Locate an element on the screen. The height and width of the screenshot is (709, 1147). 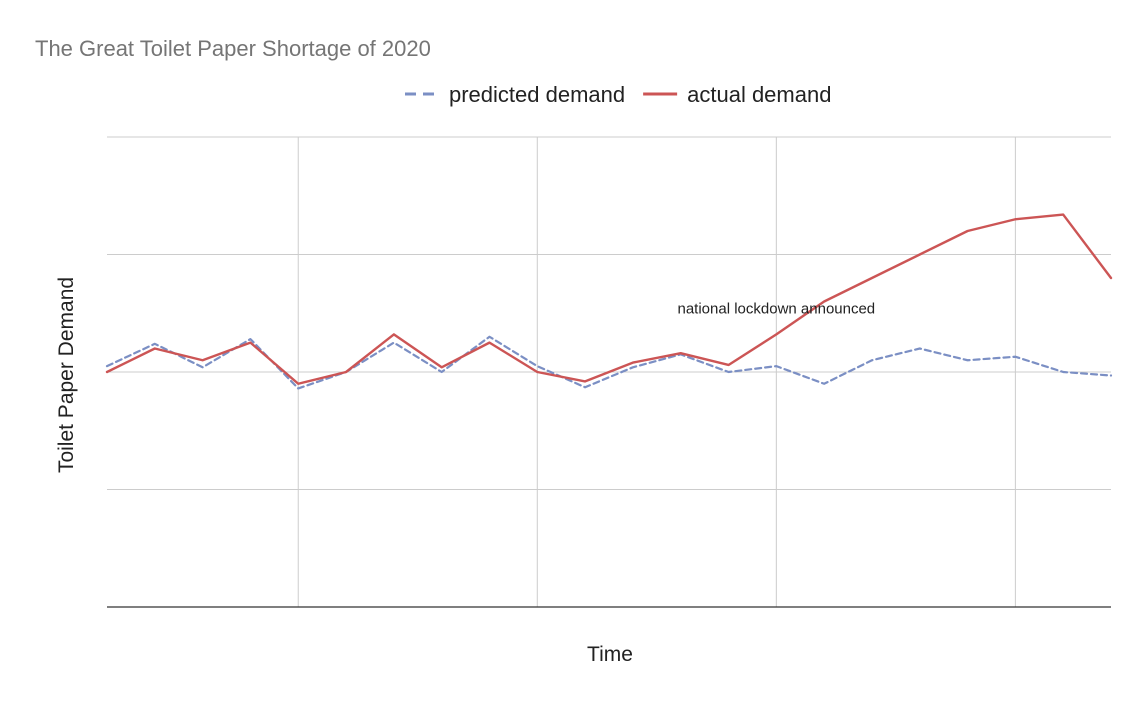
chart-legend: predicted demand actual demand is located at coordinates (618, 94).